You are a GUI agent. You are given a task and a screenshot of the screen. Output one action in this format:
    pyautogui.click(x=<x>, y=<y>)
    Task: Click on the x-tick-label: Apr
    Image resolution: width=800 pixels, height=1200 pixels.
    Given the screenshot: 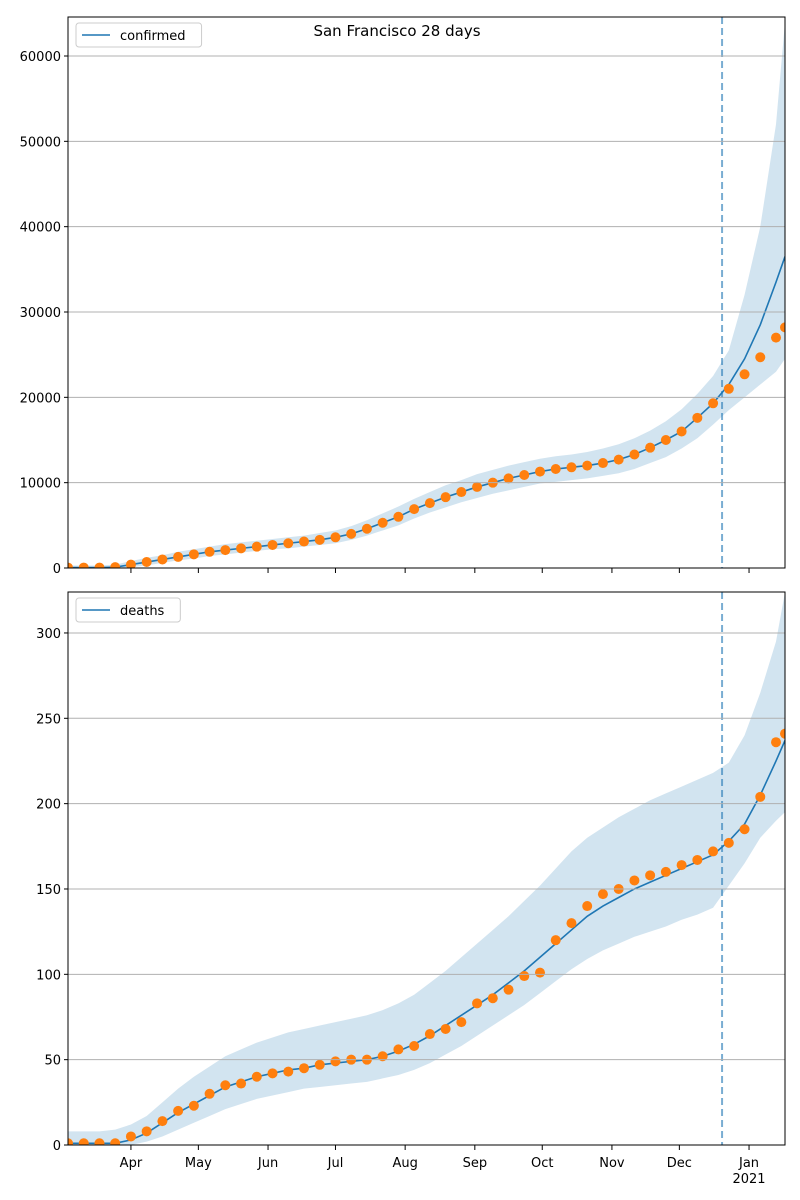 What is the action you would take?
    pyautogui.click(x=131, y=1163)
    